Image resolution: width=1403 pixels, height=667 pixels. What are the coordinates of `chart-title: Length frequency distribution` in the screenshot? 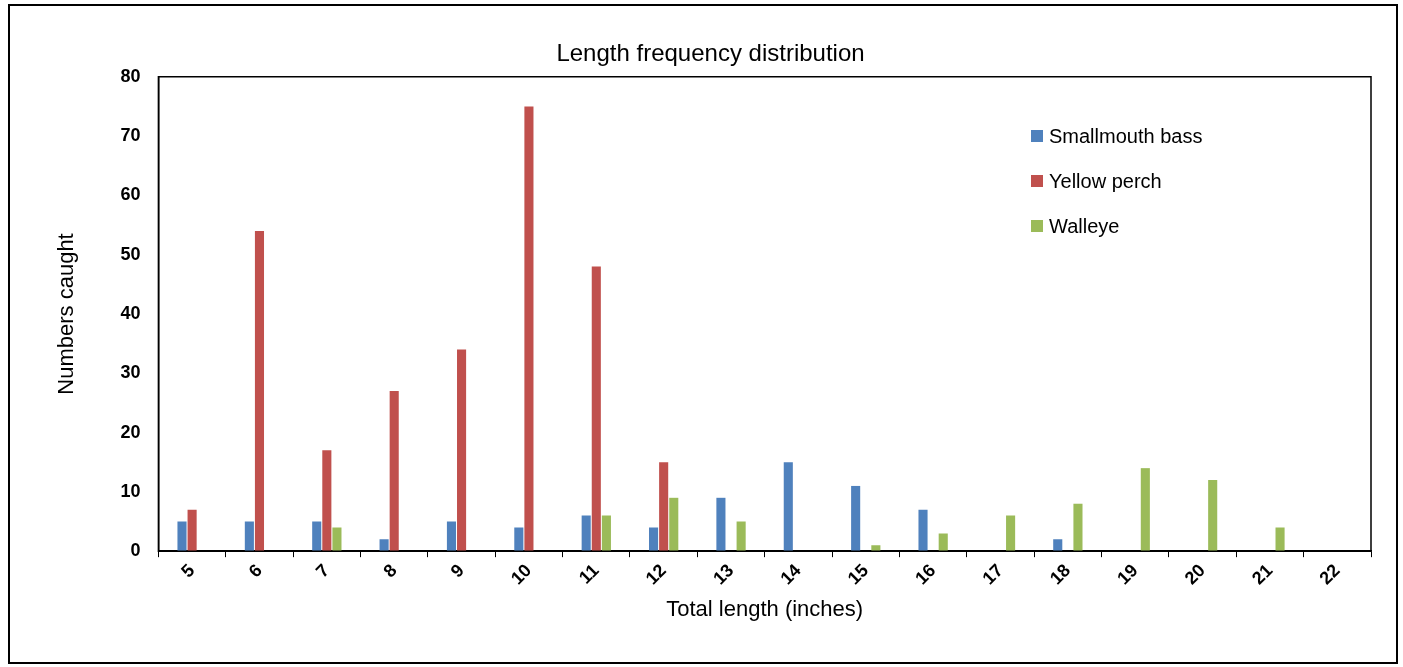 It's located at (710, 53).